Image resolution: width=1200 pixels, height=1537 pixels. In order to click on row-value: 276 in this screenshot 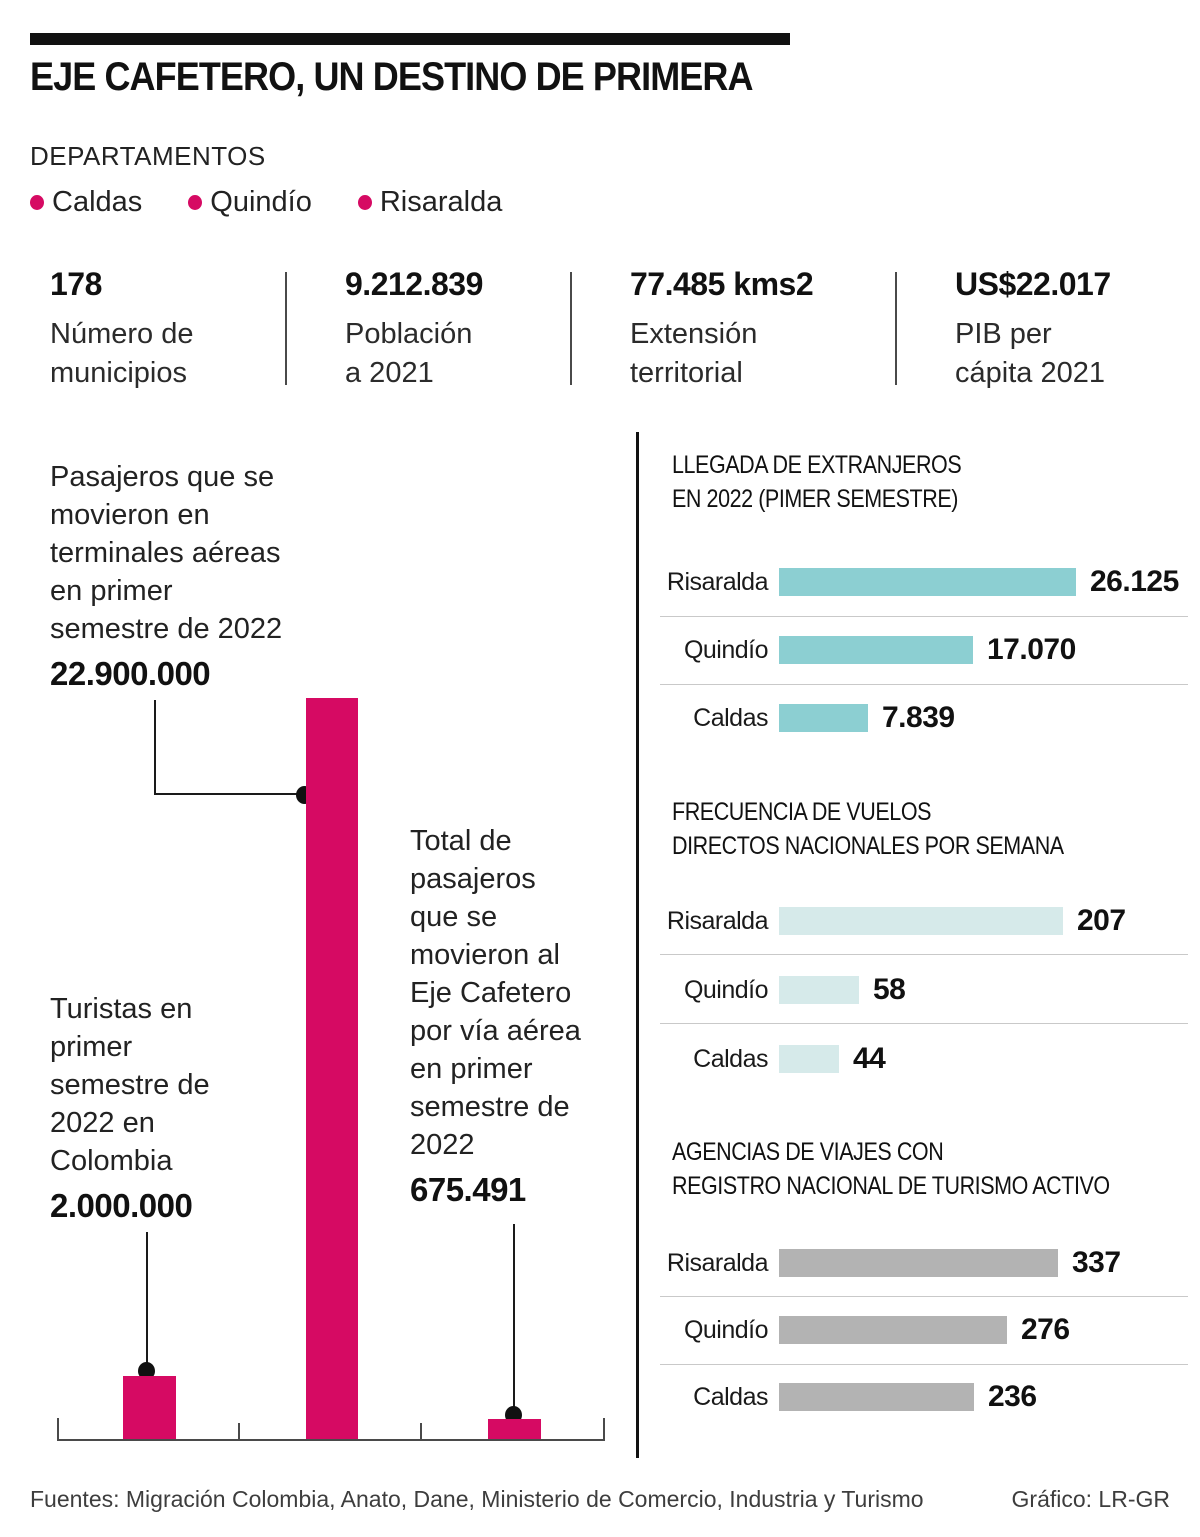, I will do `click(1045, 1329)`.